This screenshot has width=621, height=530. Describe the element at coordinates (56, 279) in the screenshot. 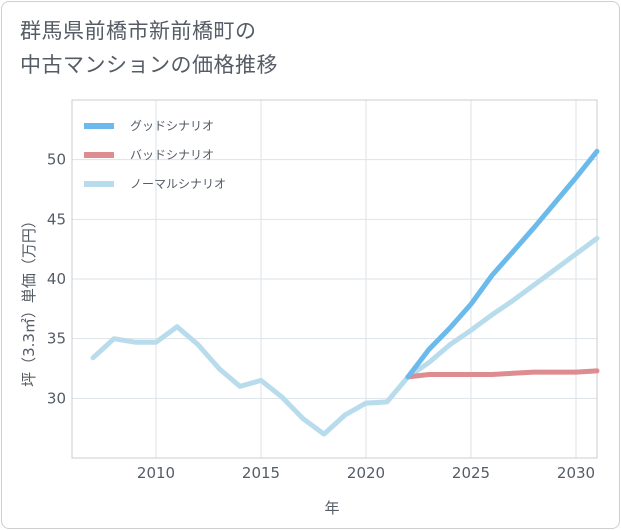

I see `y-tick-label-40: 40` at that location.